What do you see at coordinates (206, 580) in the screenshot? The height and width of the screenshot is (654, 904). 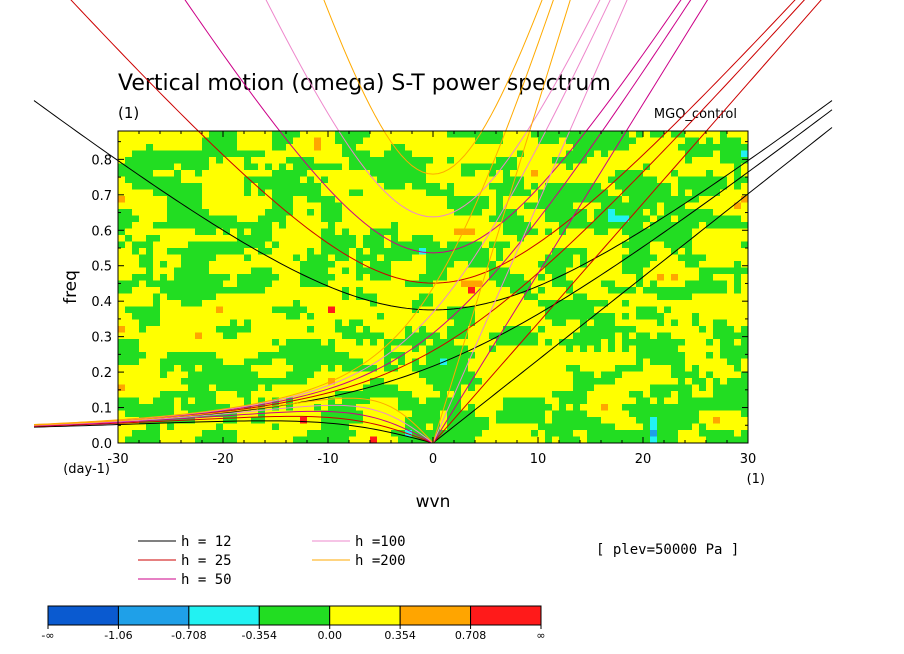 I see `legend-label: h = 50` at bounding box center [206, 580].